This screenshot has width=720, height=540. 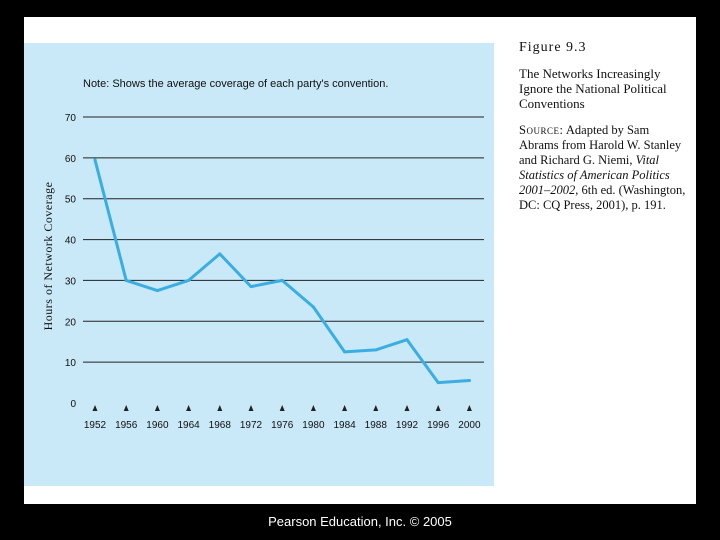 What do you see at coordinates (282, 425) in the screenshot?
I see `x-tick-label: 1976` at bounding box center [282, 425].